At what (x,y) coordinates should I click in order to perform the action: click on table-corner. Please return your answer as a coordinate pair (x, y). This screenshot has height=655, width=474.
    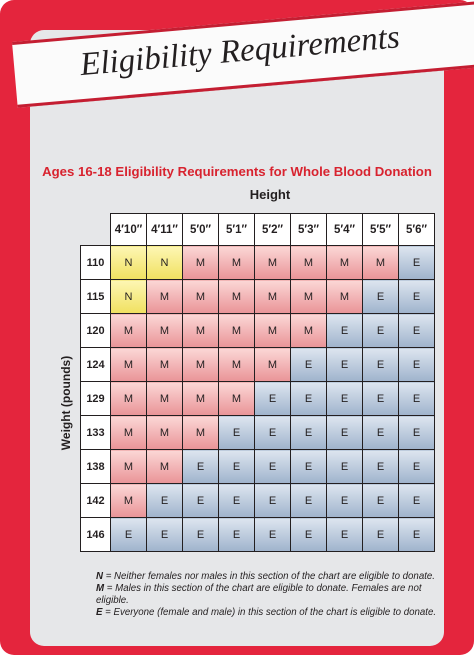
    Looking at the image, I should click on (95, 229).